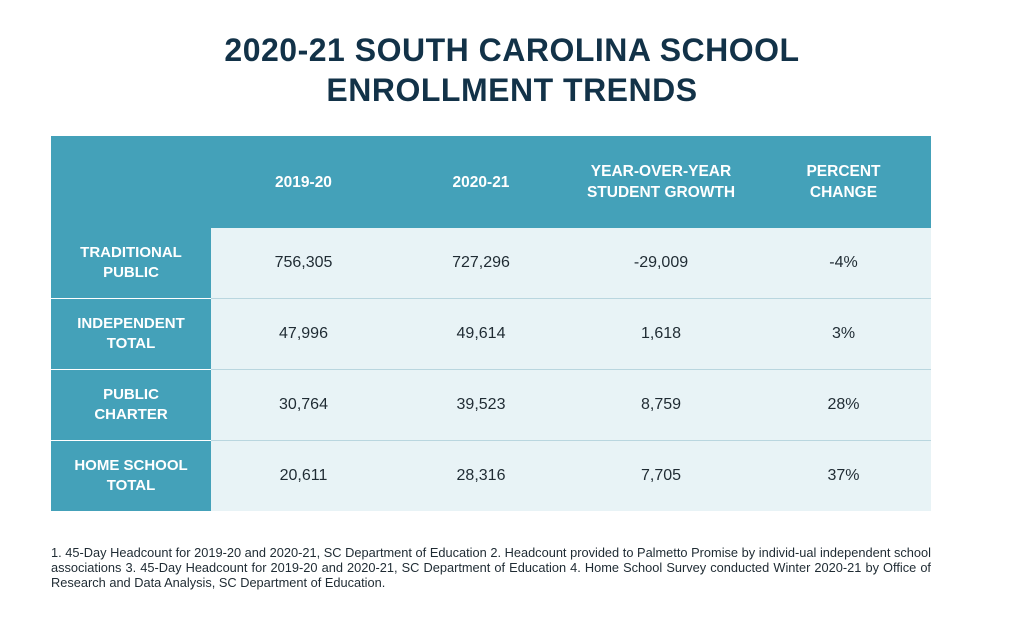 This screenshot has height=624, width=1024. Describe the element at coordinates (481, 475) in the screenshot. I see `cell-2020-21: 28,316` at that location.